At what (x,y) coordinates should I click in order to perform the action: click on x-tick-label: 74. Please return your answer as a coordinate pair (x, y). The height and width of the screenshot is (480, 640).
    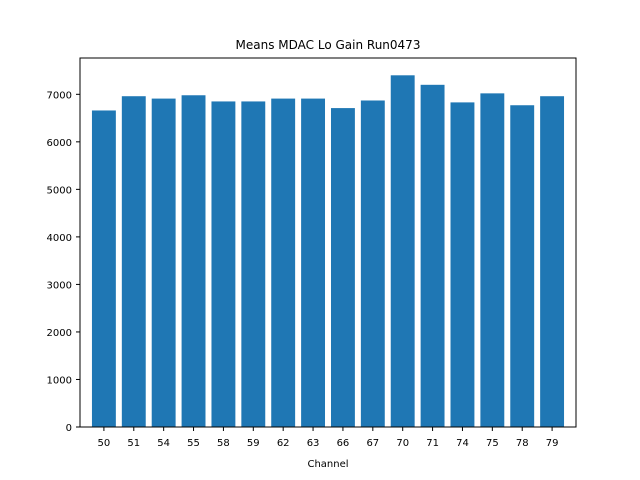
    Looking at the image, I should click on (462, 443).